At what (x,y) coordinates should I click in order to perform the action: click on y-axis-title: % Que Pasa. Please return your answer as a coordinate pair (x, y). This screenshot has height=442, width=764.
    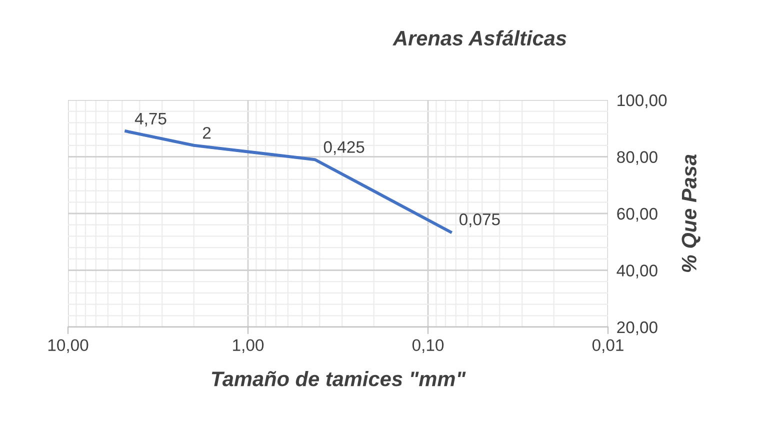
    Looking at the image, I should click on (691, 213).